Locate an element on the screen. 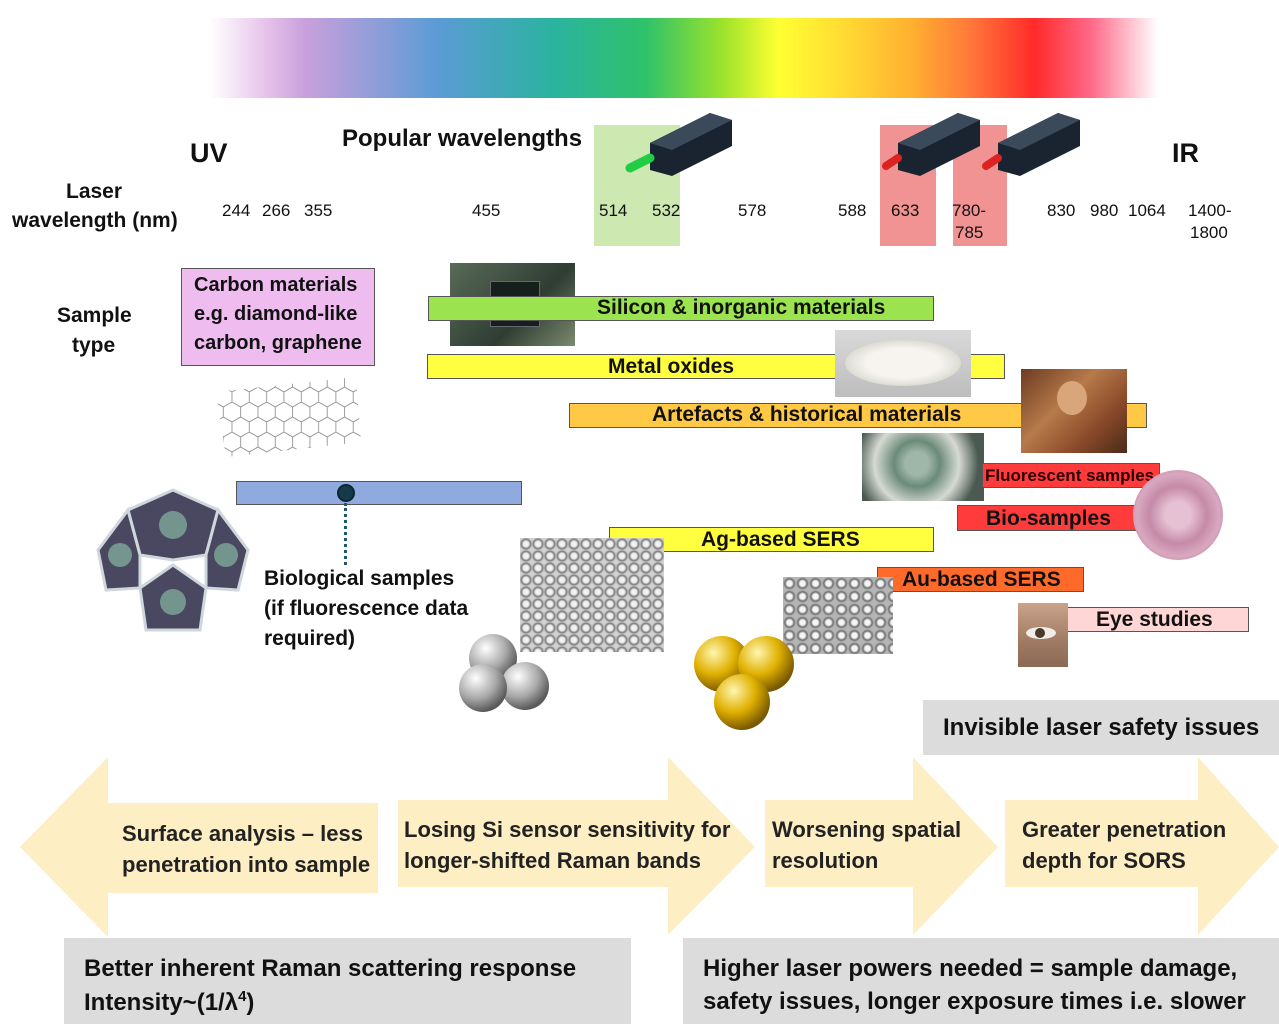 This screenshot has height=1024, width=1279. color-spectrum is located at coordinates (684, 58).